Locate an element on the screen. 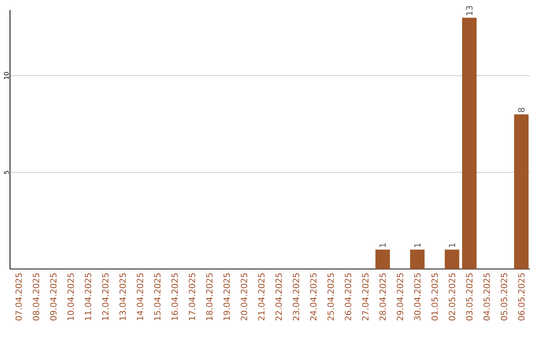  x-tick-label: 27.04.2025 is located at coordinates (365, 296).